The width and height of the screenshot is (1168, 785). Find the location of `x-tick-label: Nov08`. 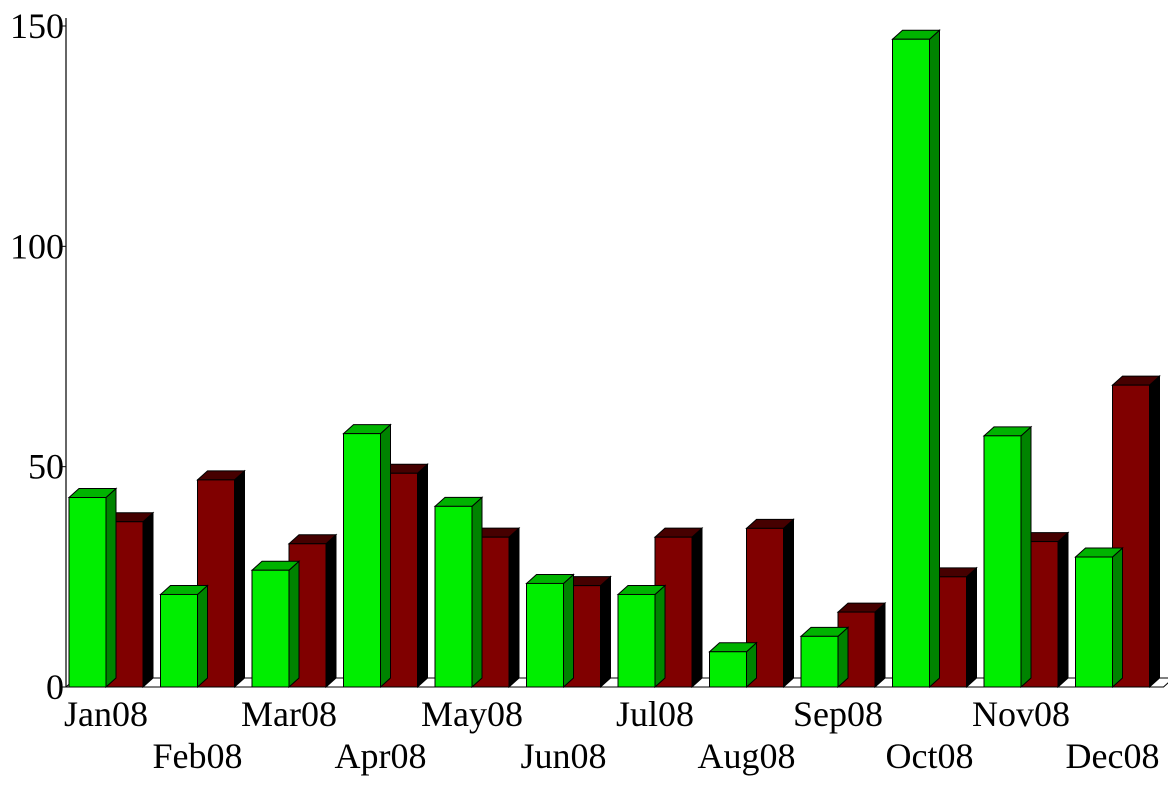

x-tick-label: Nov08 is located at coordinates (1021, 714).